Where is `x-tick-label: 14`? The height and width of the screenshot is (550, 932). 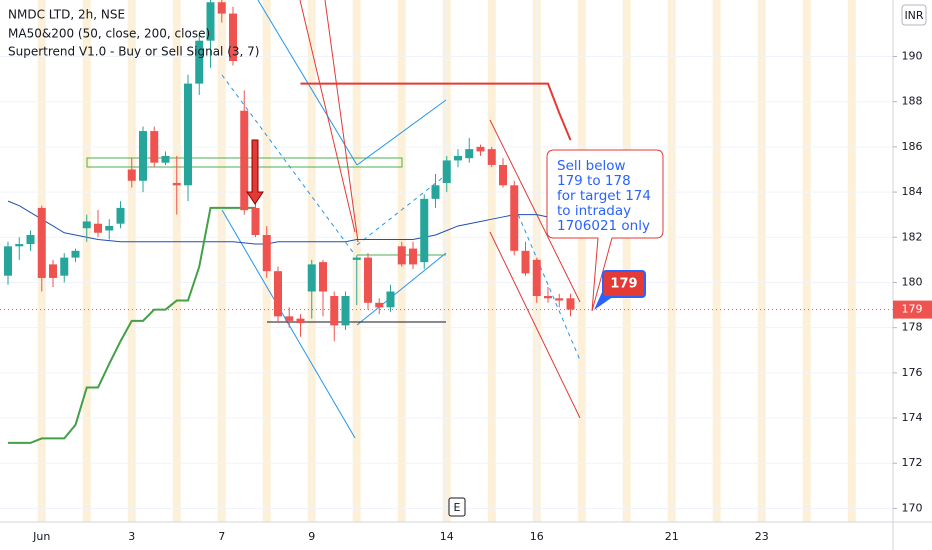 x-tick-label: 14 is located at coordinates (447, 536).